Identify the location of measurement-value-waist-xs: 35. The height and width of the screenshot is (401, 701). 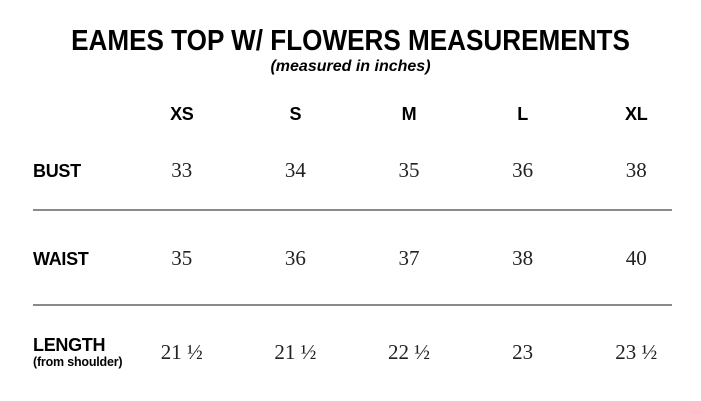
(182, 258).